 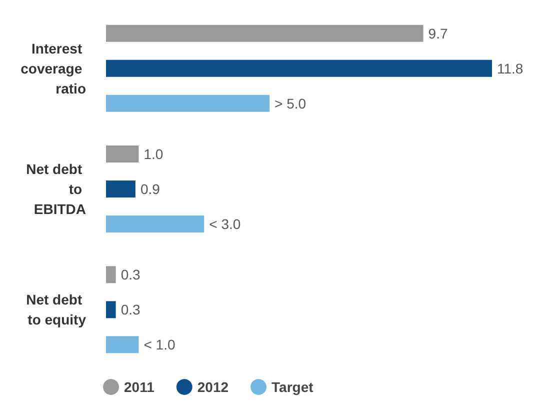 What do you see at coordinates (290, 103) in the screenshot?
I see `data-label: > 5.0` at bounding box center [290, 103].